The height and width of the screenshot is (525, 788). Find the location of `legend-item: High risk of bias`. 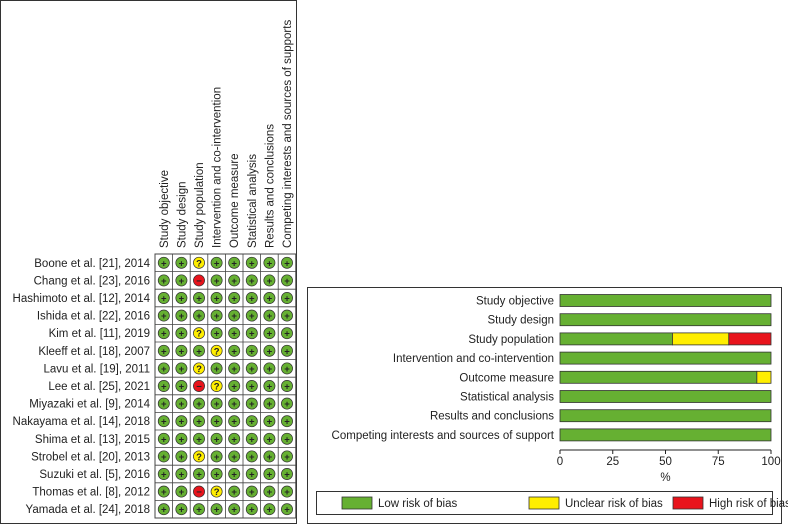

legend-item: High risk of bias is located at coordinates (730, 503).